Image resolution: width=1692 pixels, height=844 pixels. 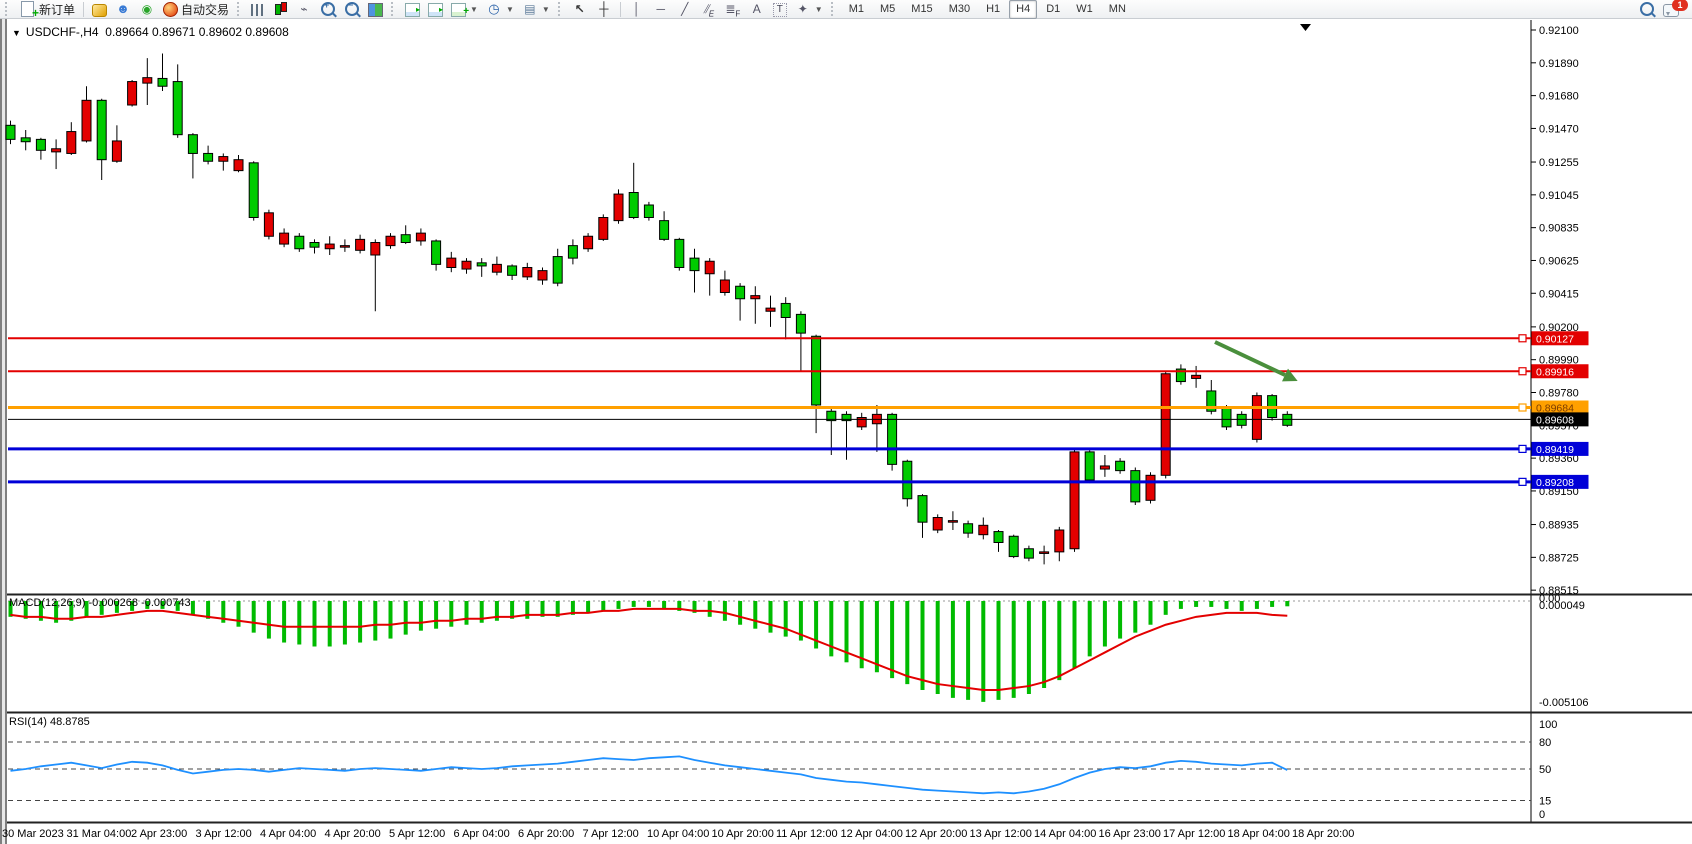 I want to click on equidistant-channel-button: ⫽E, so click(x=709, y=9).